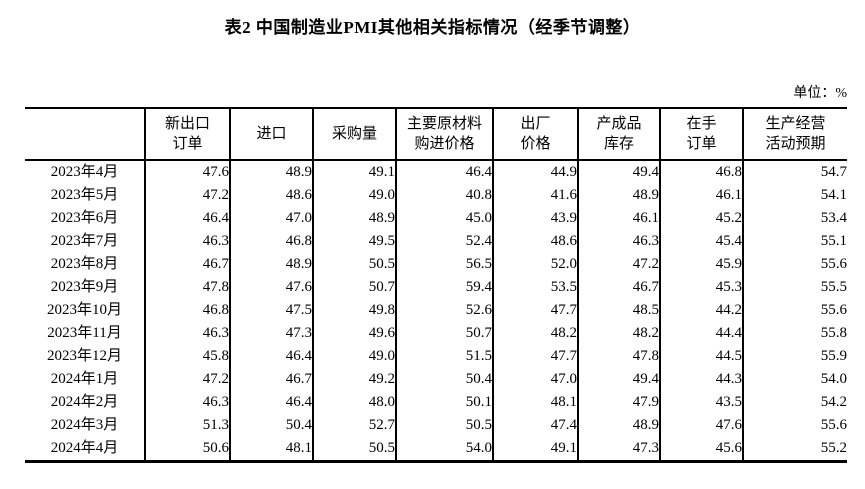 This screenshot has width=865, height=489. I want to click on column-header: 进口, so click(272, 134).